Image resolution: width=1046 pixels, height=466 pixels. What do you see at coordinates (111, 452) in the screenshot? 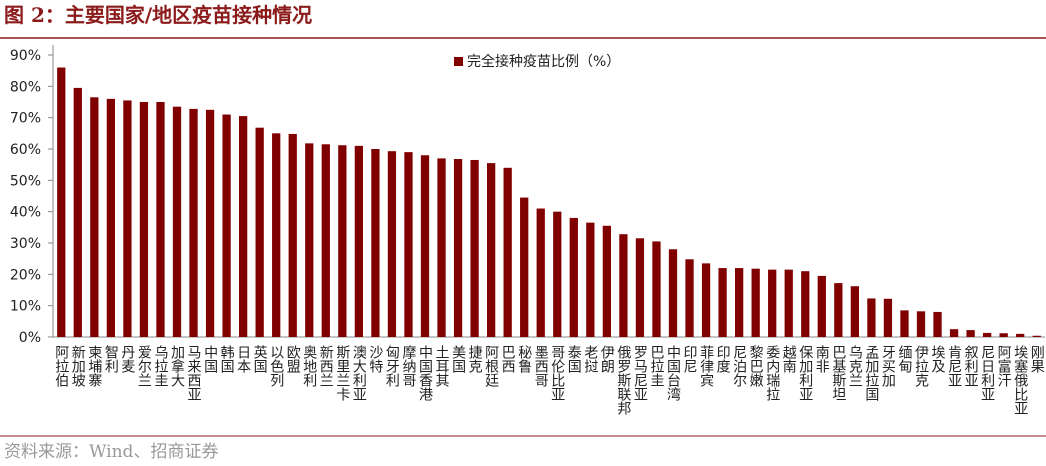
I see `source: 资料来源：Wind、招商证券` at bounding box center [111, 452].